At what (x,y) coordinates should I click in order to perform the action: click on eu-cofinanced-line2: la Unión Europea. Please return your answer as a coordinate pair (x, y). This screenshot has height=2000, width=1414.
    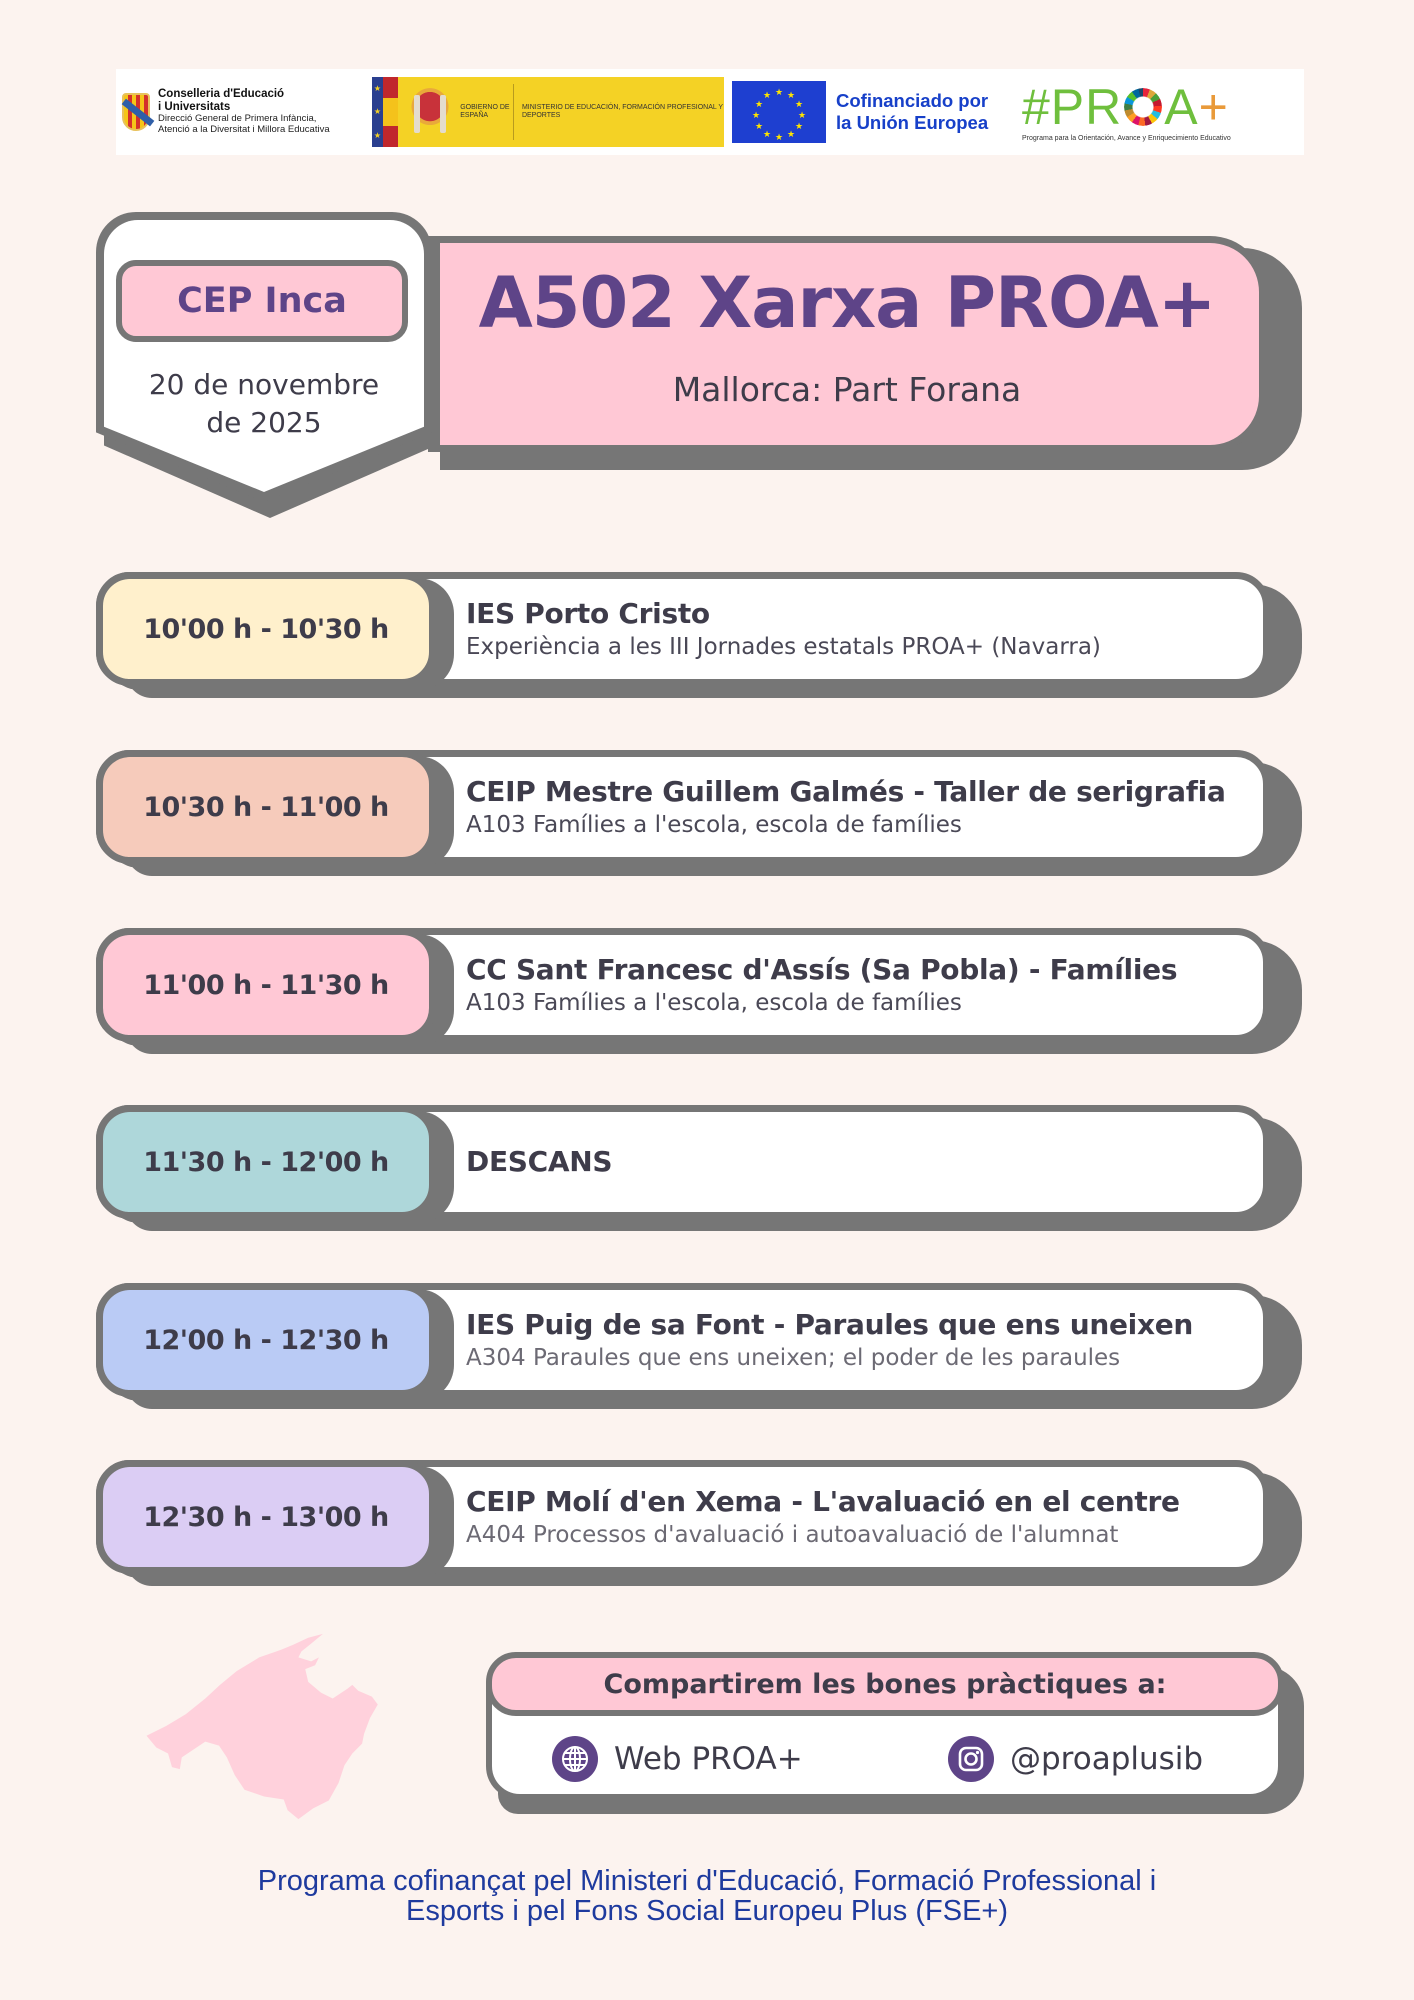
    Looking at the image, I should click on (912, 122).